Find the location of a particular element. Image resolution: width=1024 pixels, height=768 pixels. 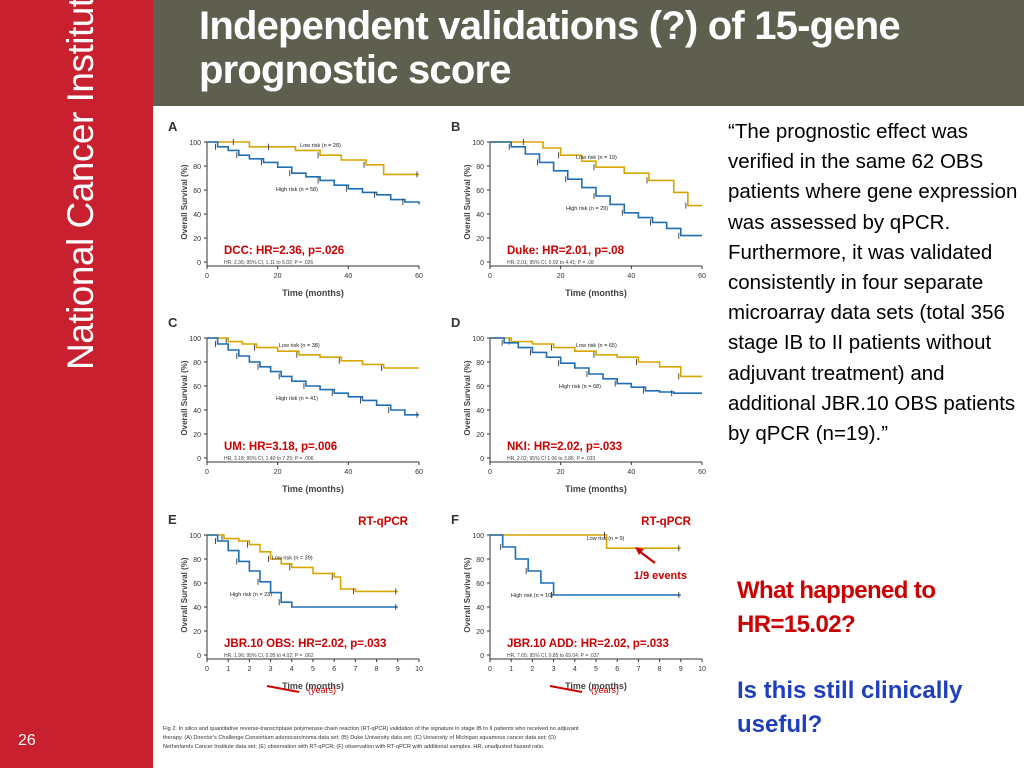

panel-c-stats: HR, 3.18; 95% CI, 1.40 to 7.25; P = .006 is located at coordinates (269, 459).